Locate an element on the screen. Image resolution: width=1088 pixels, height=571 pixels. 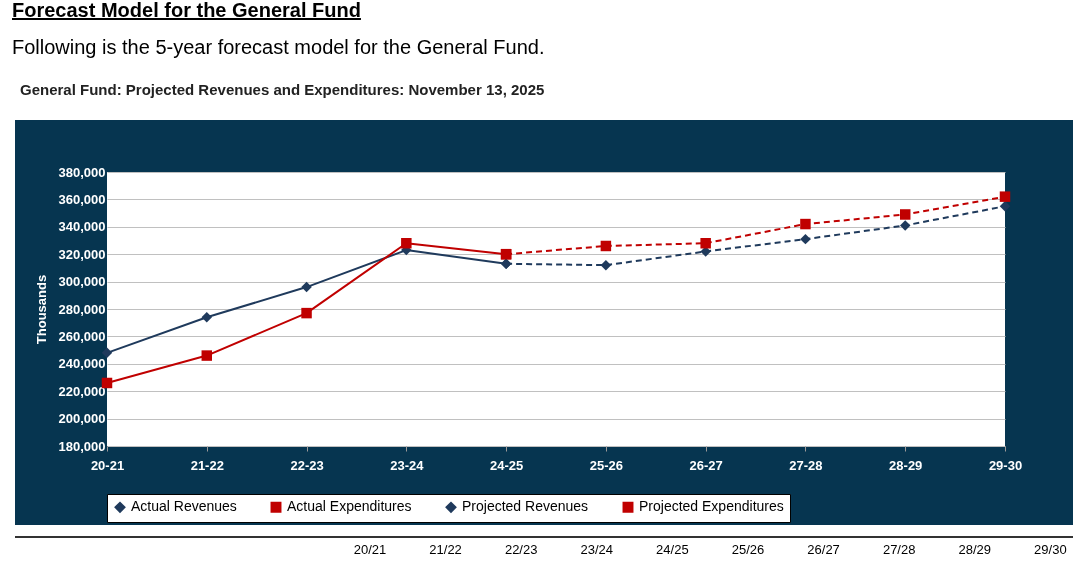
x-tick-label: 21-22 is located at coordinates (207, 465).